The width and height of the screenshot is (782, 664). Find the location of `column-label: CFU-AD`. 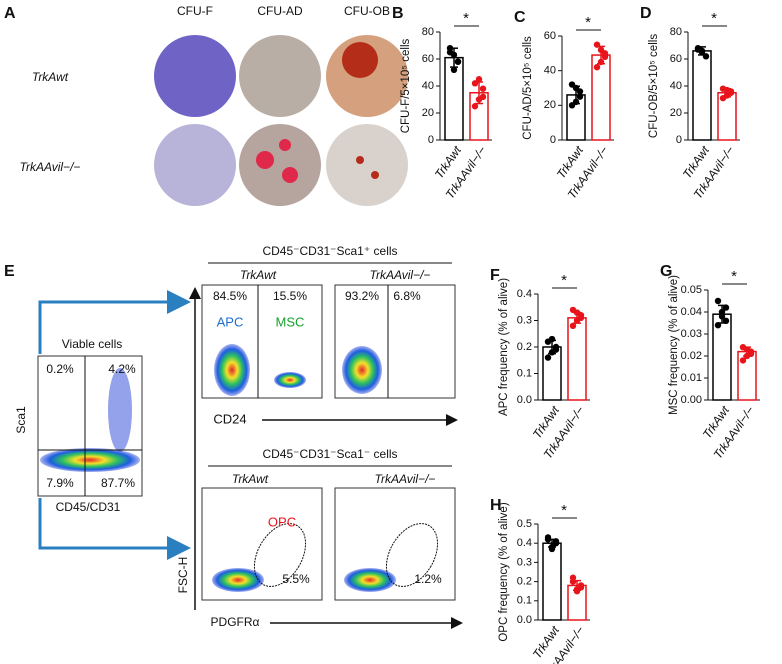

column-label: CFU-AD is located at coordinates (280, 11).